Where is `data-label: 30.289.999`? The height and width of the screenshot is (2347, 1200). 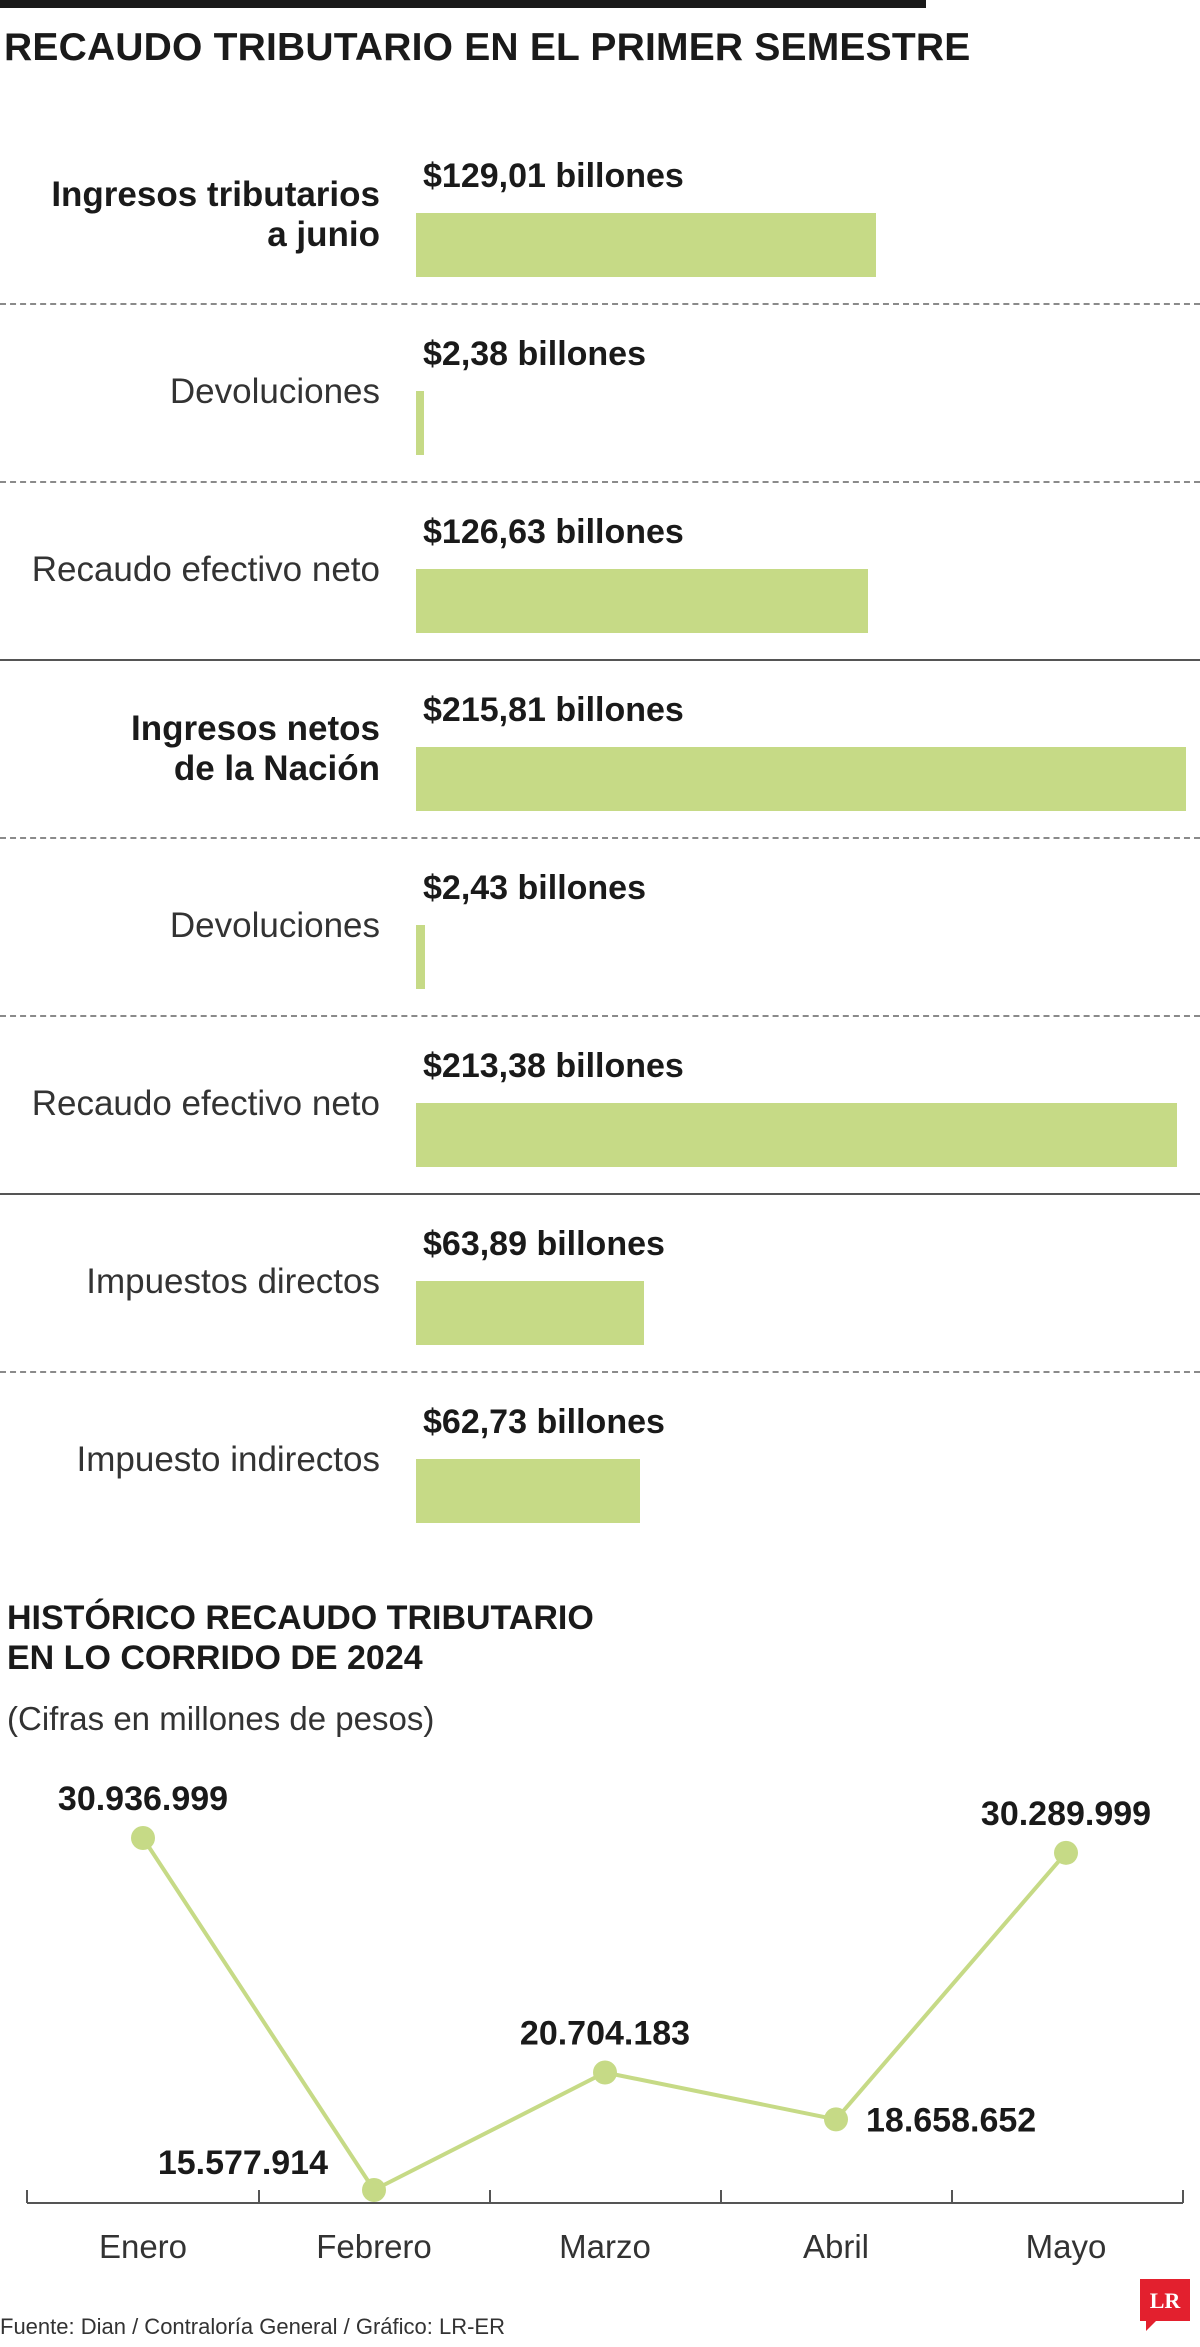
data-label: 30.289.999 is located at coordinates (1066, 1814).